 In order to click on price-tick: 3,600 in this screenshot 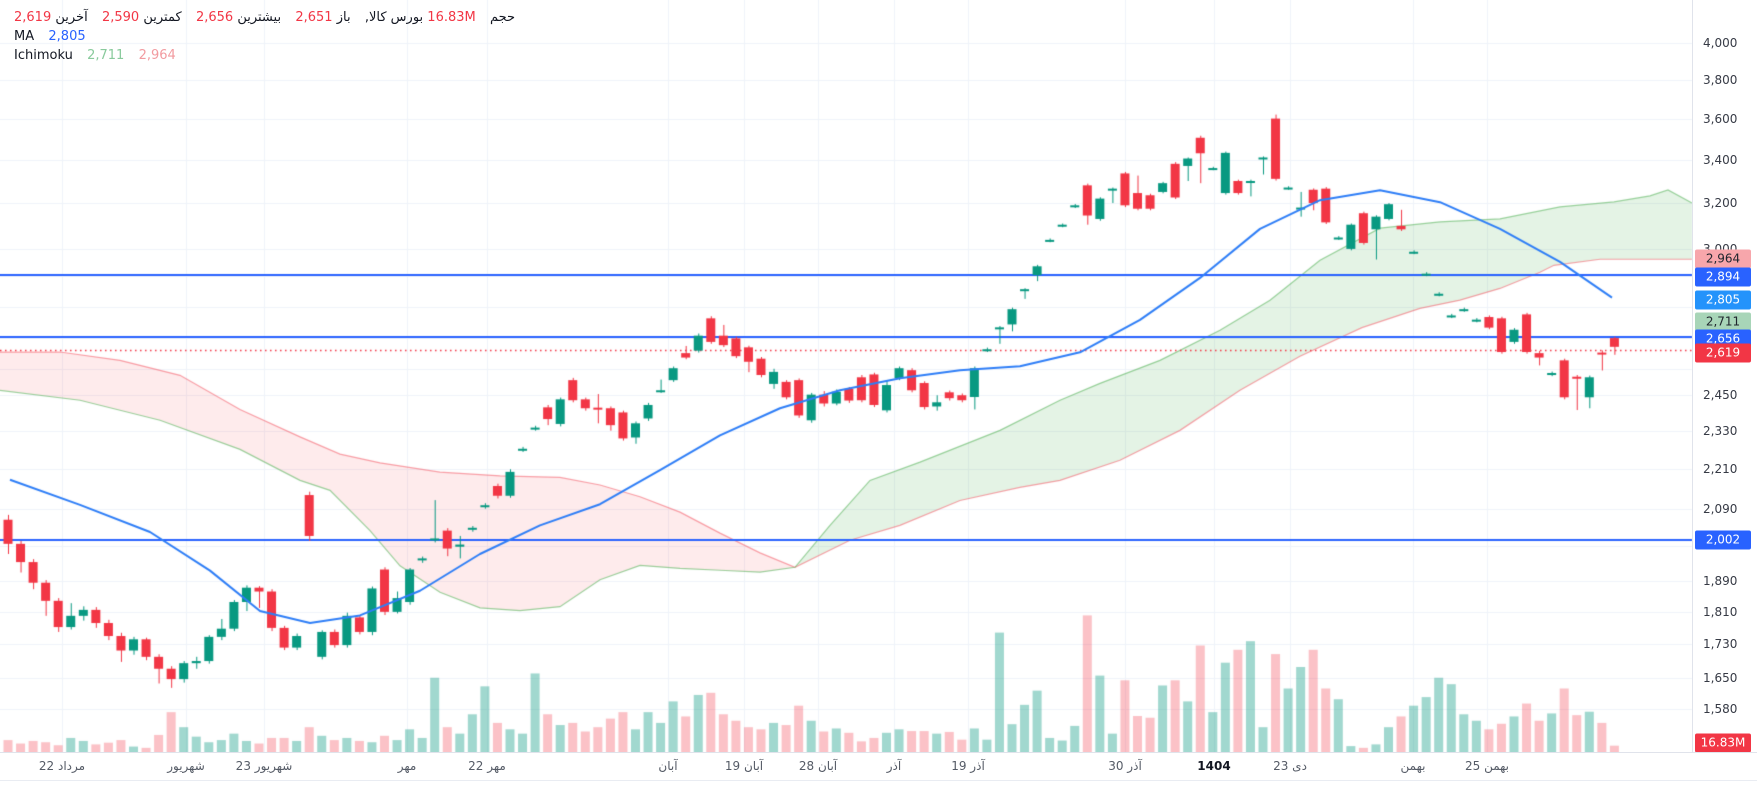, I will do `click(1720, 118)`.